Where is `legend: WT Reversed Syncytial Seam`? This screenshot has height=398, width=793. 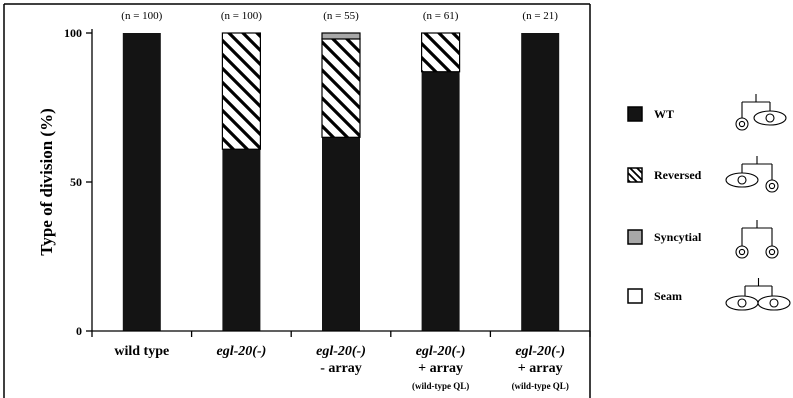 legend: WT Reversed Syncytial Seam is located at coordinates (709, 202).